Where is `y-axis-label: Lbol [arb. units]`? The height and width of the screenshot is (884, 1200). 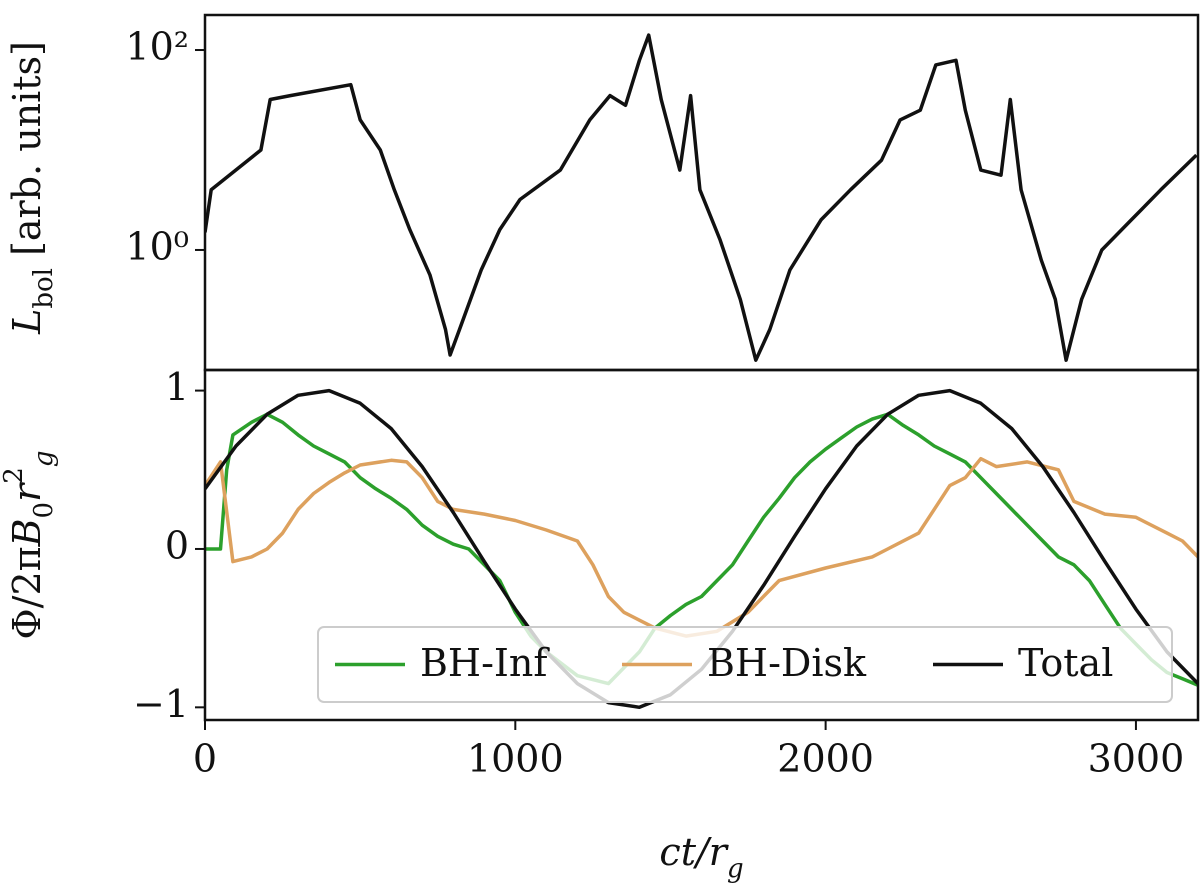 y-axis-label: Lbol [arb. units] is located at coordinates (32, 188).